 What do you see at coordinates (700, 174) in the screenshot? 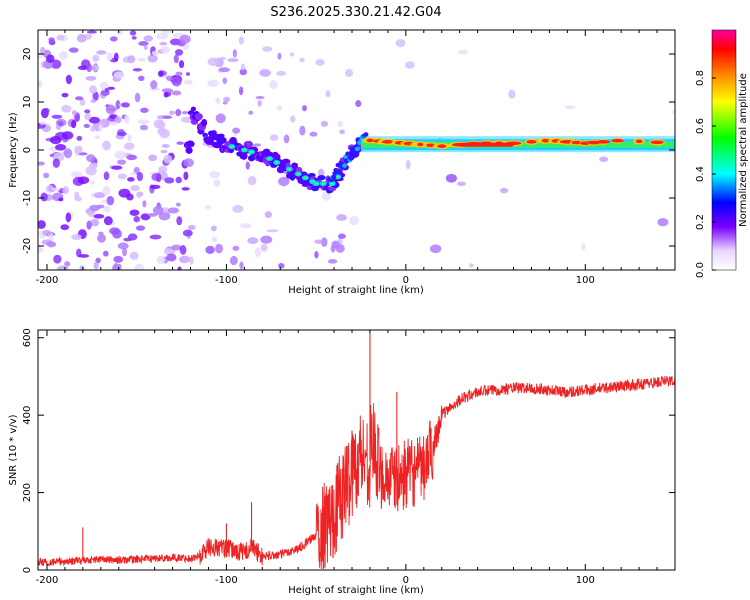
I see `colorbar-tick-label: 0.4` at bounding box center [700, 174].